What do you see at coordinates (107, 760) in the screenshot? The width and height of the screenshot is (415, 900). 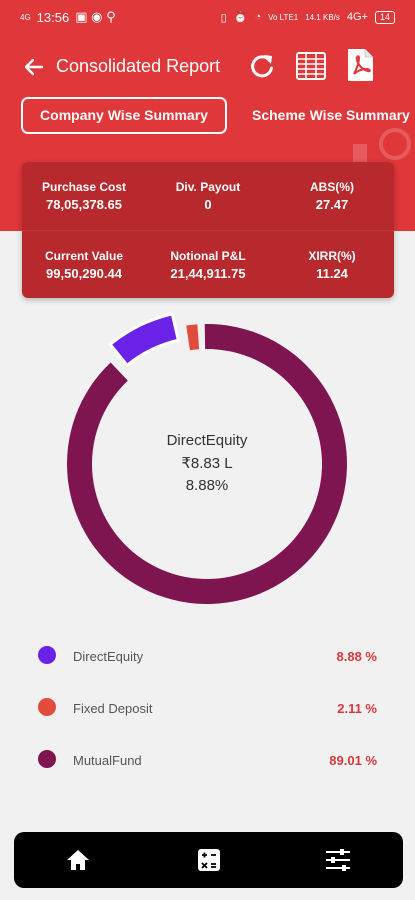 I see `legend-label: MutualFund` at bounding box center [107, 760].